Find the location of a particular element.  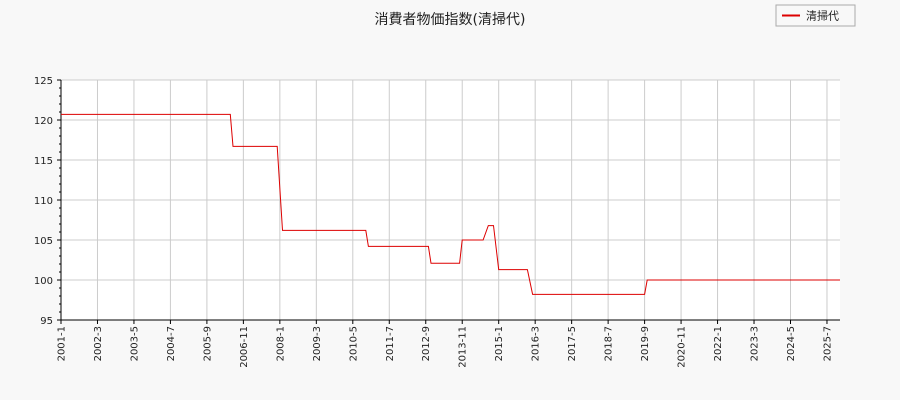

y-tick-label: 95 is located at coordinates (46, 321).